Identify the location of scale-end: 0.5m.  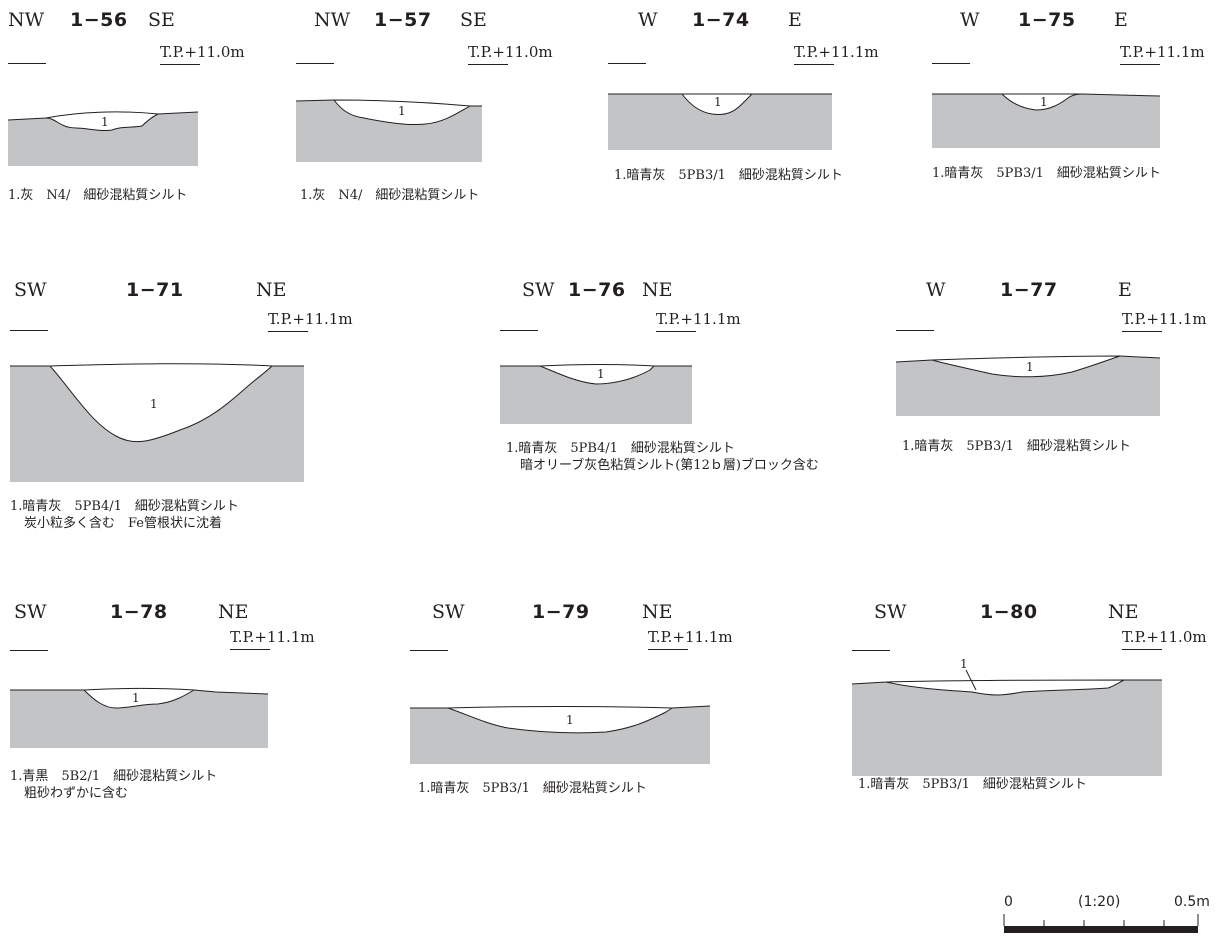
(1192, 902).